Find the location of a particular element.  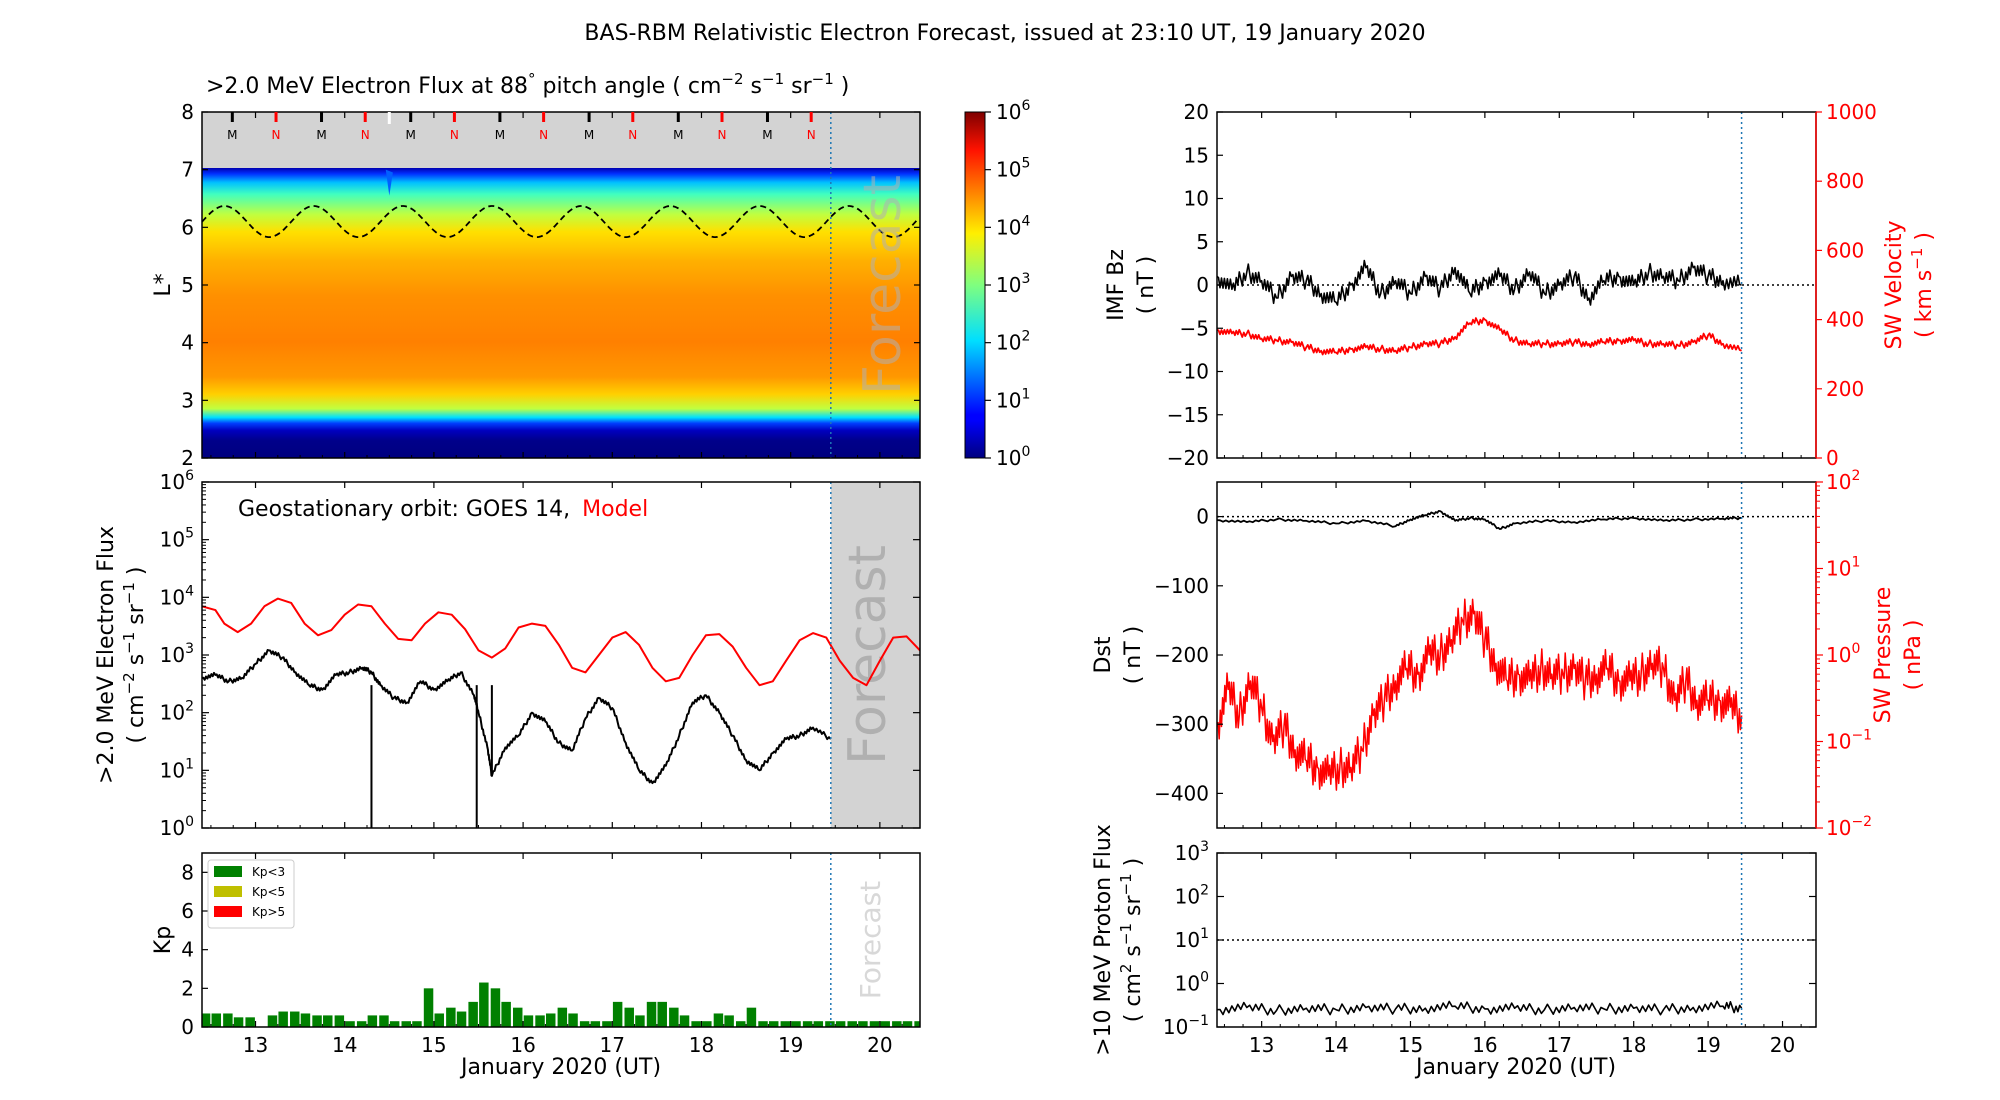

proton-plot-area is located at coordinates (1516, 940).